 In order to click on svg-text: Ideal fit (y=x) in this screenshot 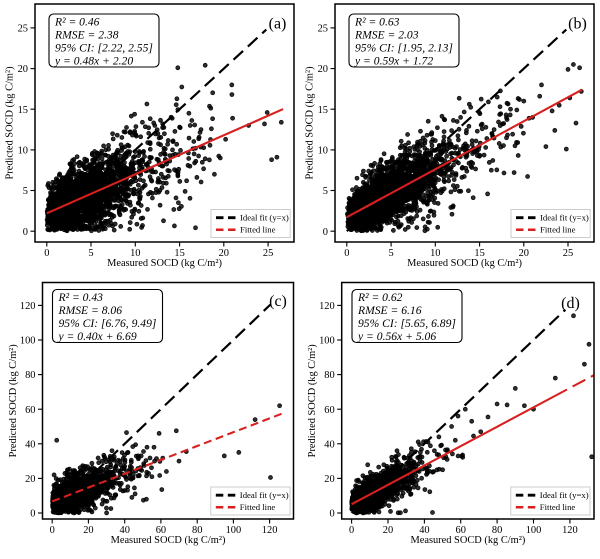, I will do `click(264, 218)`.